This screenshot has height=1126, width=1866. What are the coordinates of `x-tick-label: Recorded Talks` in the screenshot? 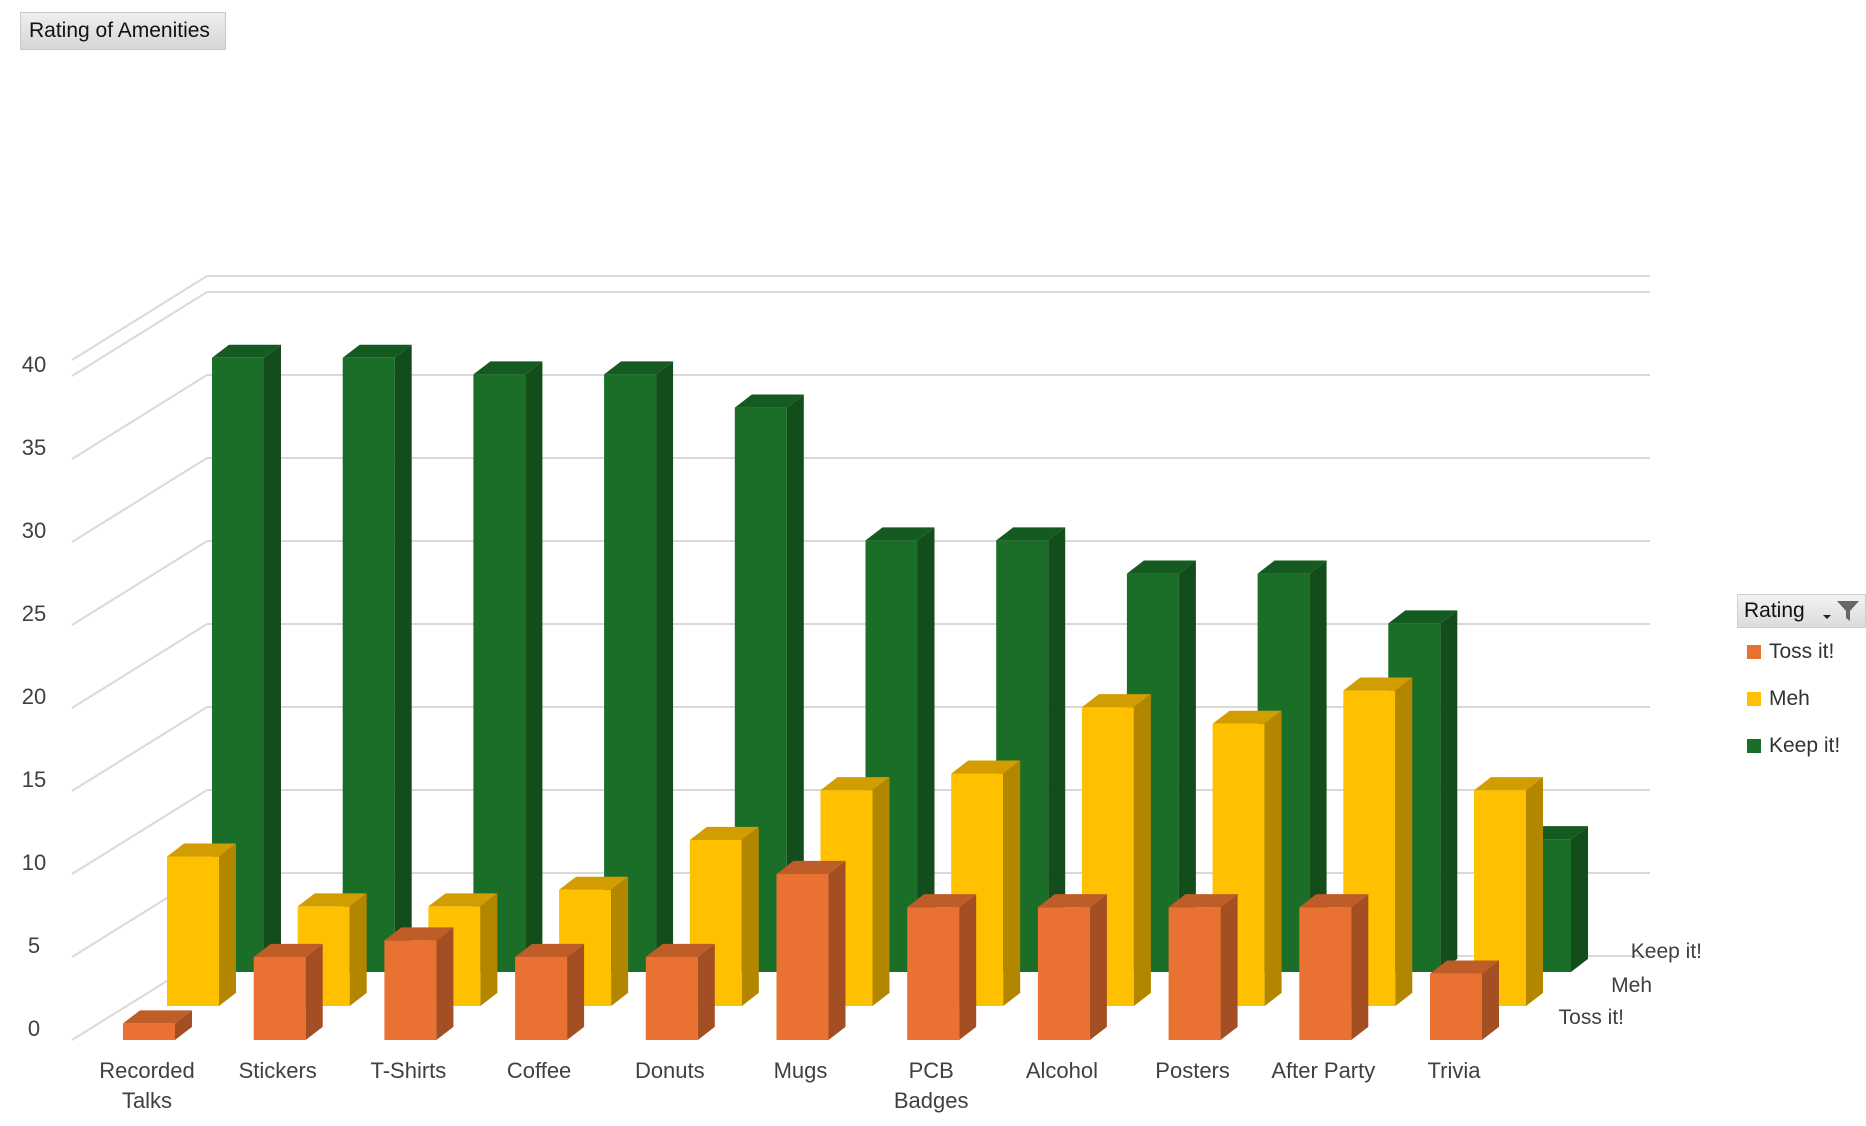 It's located at (146, 1085).